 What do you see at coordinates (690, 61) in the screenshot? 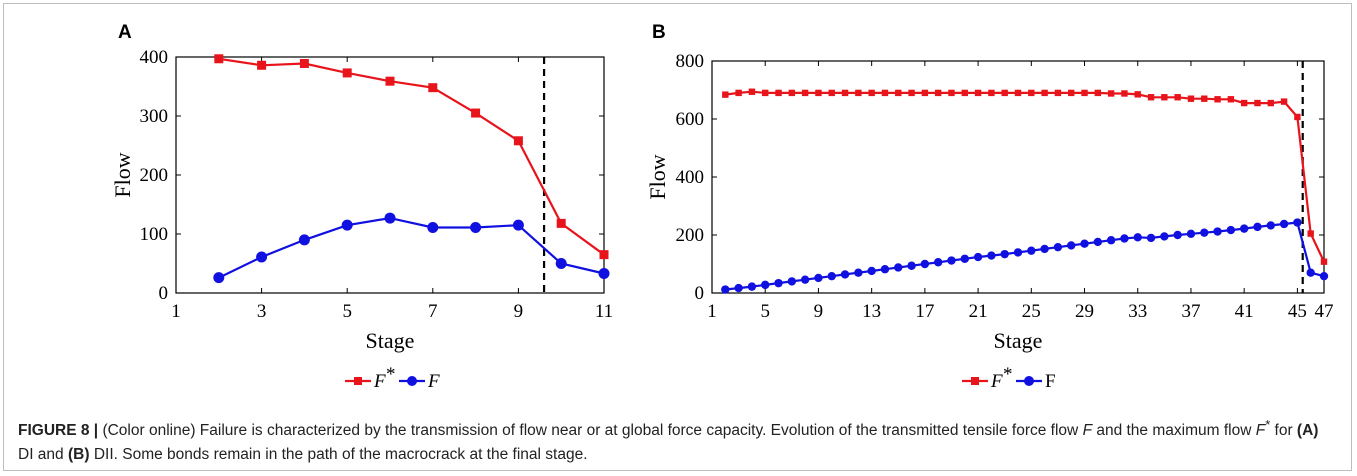
I see `panel-b-y-tick-label: 800` at bounding box center [690, 61].